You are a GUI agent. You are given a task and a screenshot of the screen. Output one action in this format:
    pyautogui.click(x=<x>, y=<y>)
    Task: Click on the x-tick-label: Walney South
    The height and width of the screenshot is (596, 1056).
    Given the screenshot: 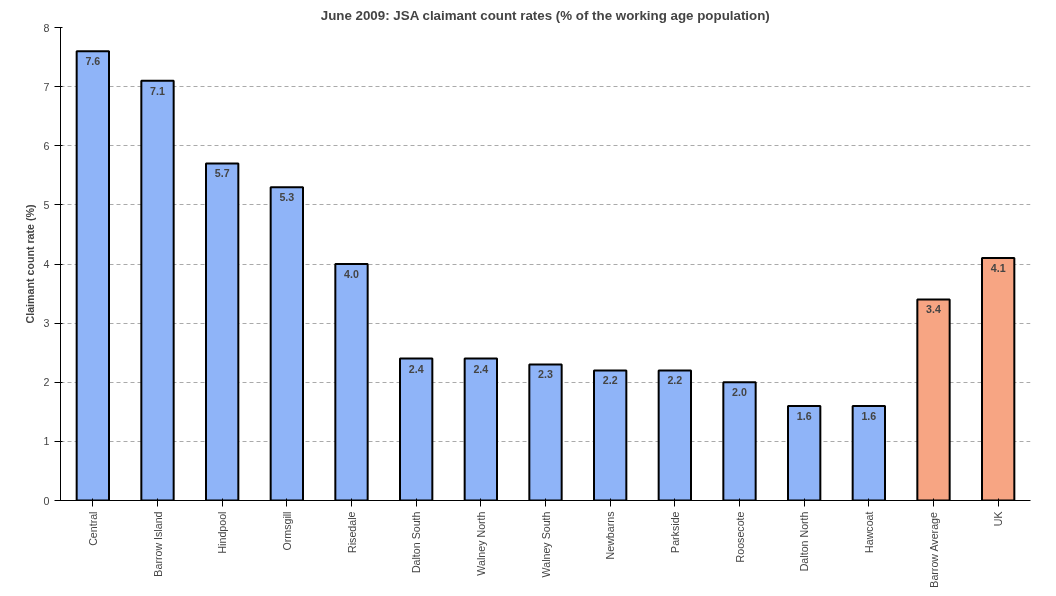 What is the action you would take?
    pyautogui.click(x=545, y=544)
    